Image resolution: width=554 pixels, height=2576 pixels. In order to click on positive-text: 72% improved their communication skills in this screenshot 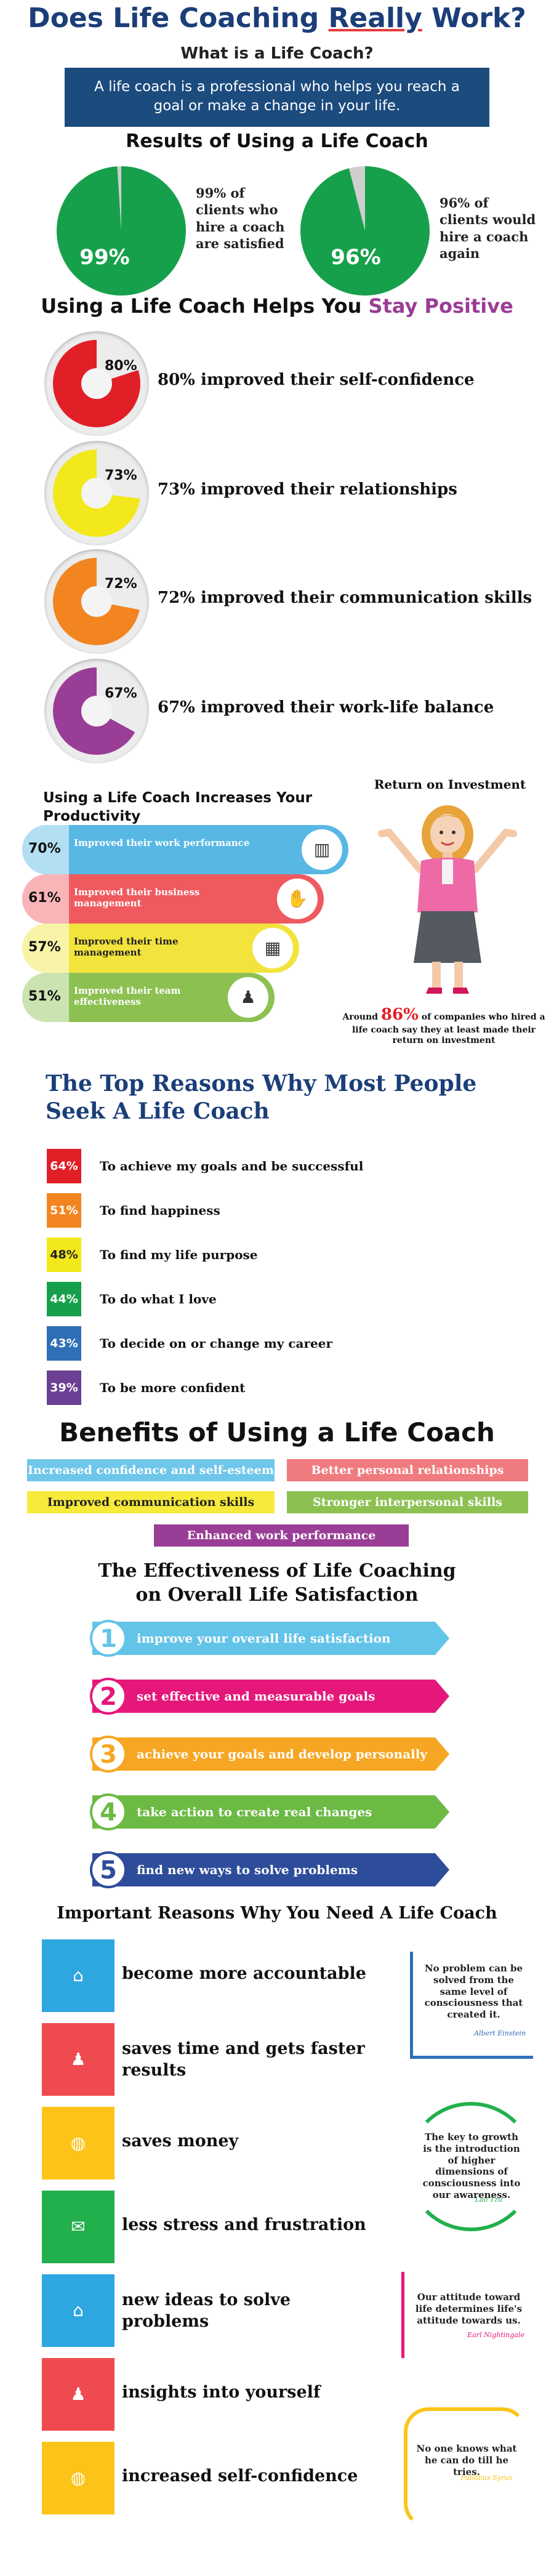, I will do `click(345, 598)`.